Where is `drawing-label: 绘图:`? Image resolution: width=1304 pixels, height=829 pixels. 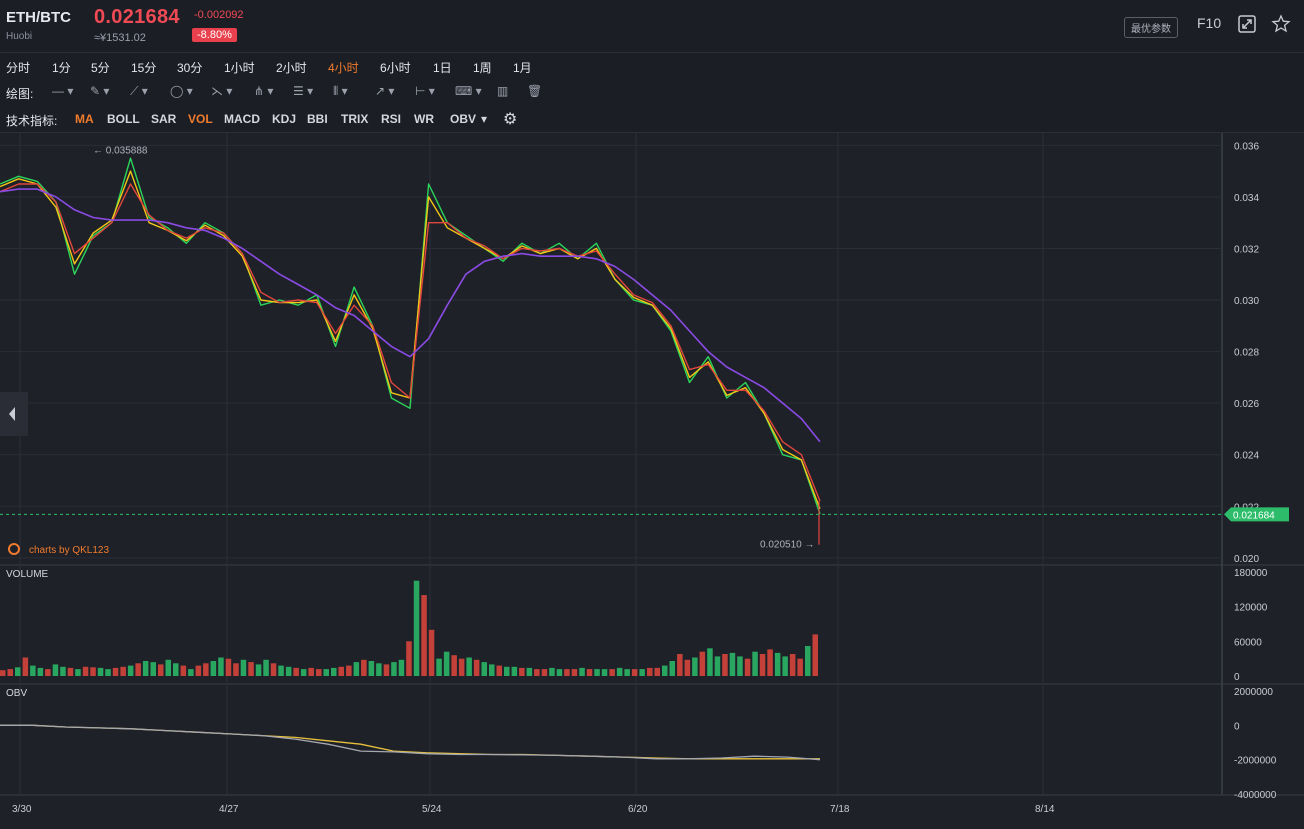 drawing-label: 绘图: is located at coordinates (20, 94).